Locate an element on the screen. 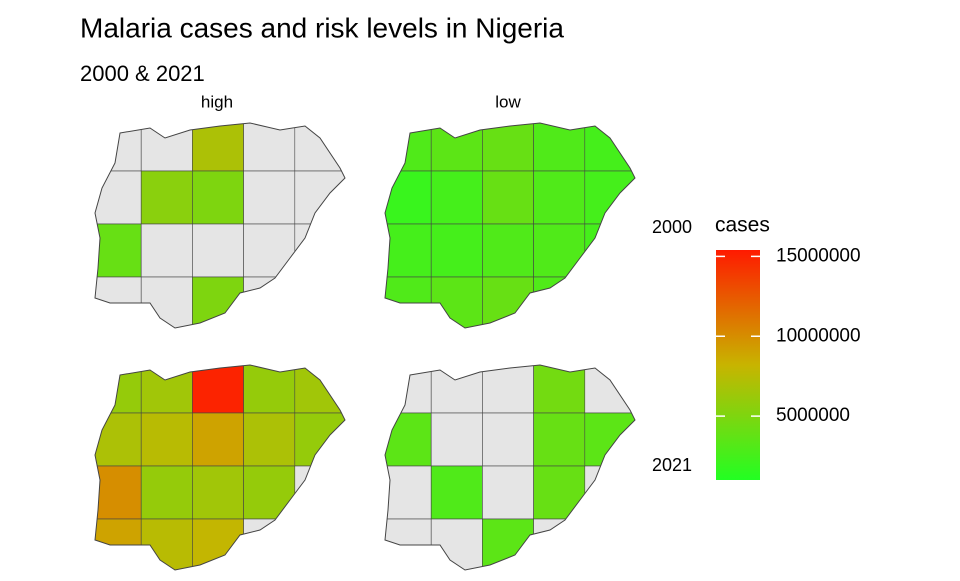  facet-label: 2021 is located at coordinates (672, 465).